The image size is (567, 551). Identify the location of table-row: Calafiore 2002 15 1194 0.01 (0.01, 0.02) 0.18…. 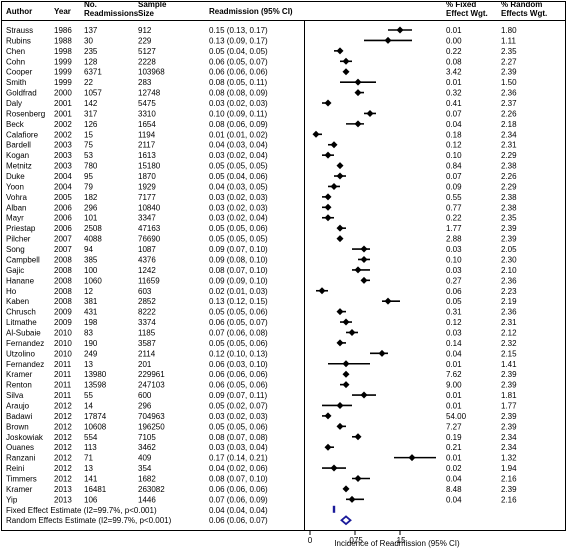
(261, 134).